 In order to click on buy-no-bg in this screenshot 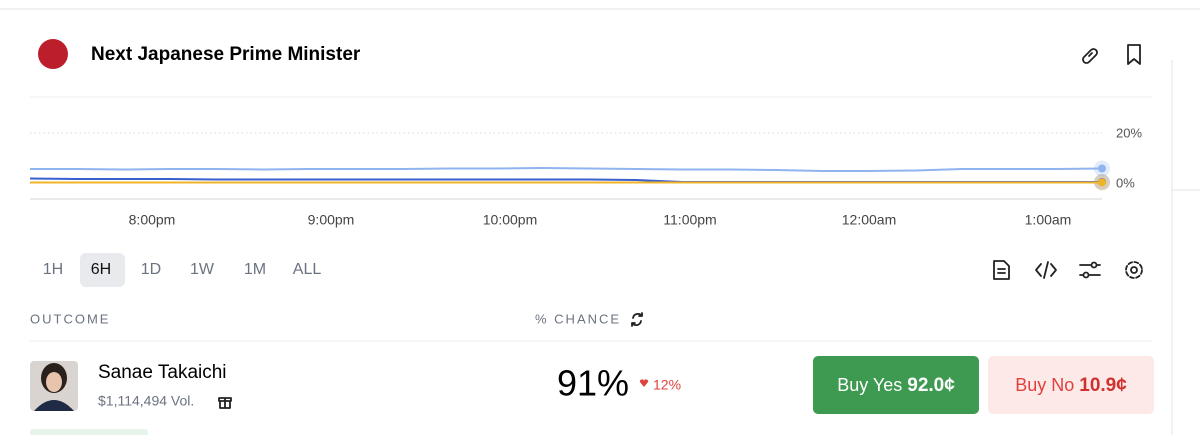, I will do `click(1071, 385)`.